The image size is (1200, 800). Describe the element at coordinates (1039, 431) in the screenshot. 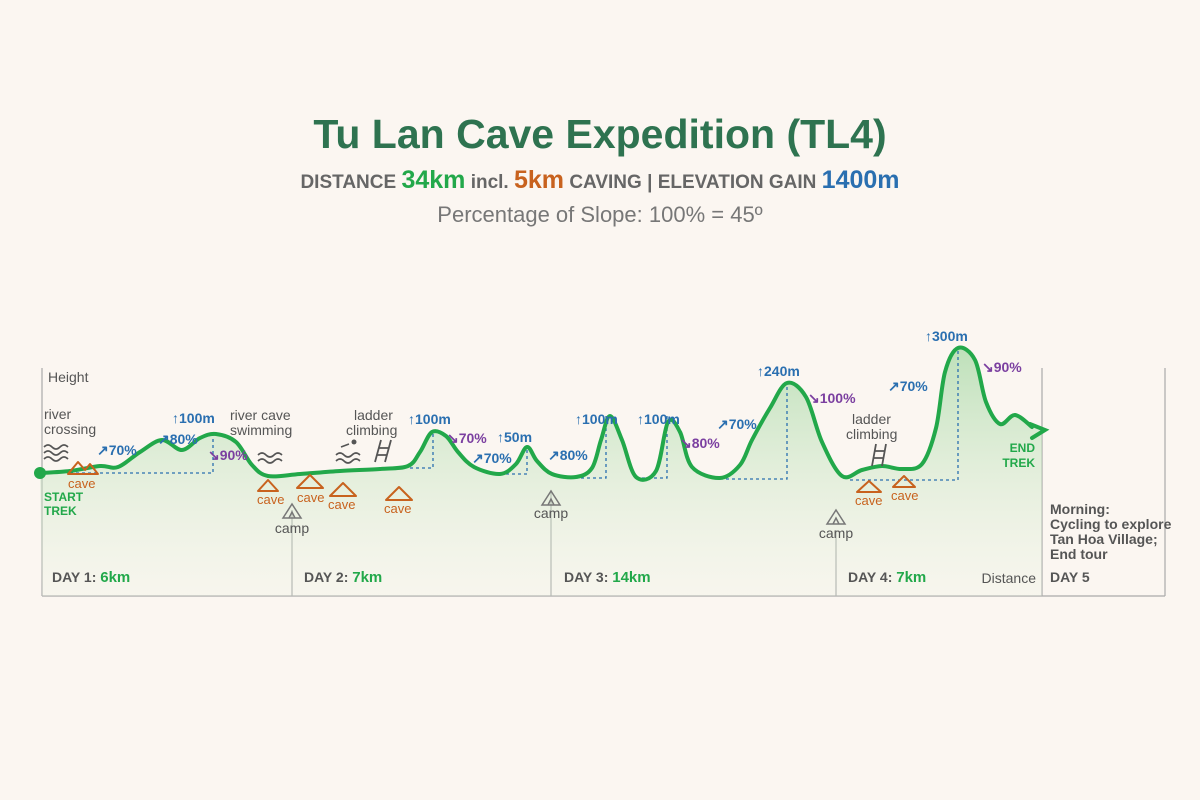

I see `end-arrow` at that location.